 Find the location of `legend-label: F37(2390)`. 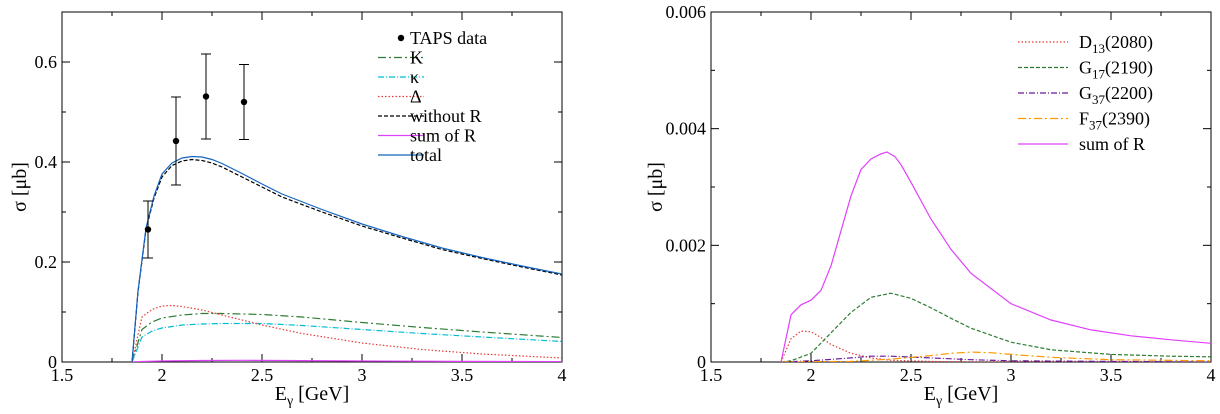

legend-label: F37(2390) is located at coordinates (1114, 121).